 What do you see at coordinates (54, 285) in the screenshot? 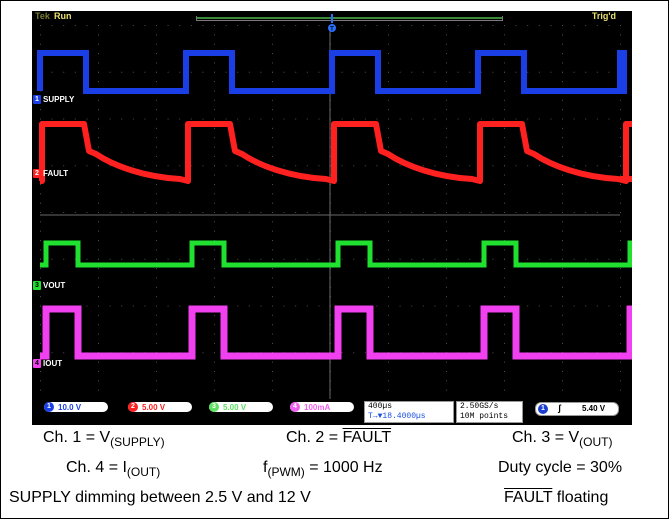
I see `ch3-label: VOUT` at bounding box center [54, 285].